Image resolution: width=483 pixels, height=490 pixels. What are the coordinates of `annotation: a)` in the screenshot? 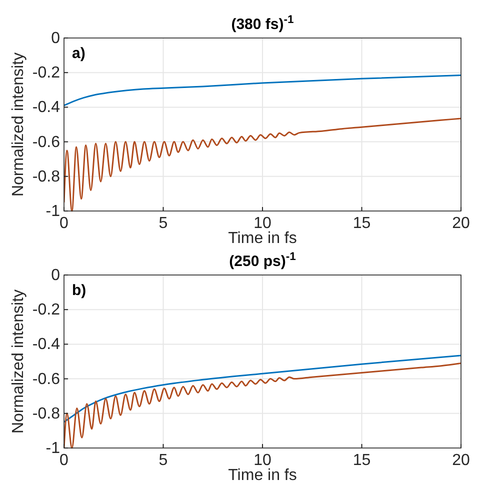 It's located at (79, 53).